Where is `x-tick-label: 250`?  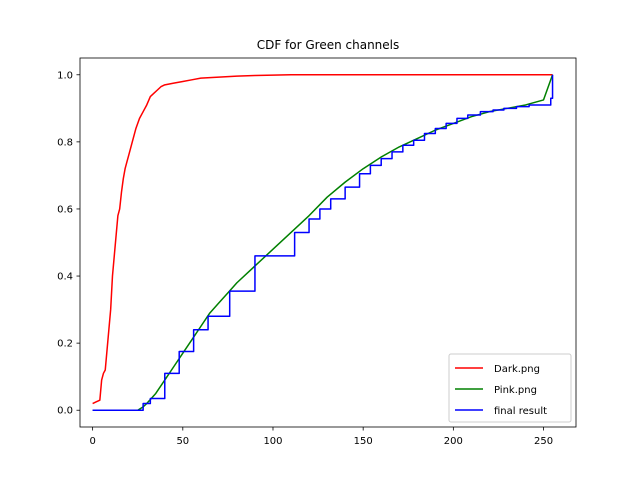 x-tick-label: 250 is located at coordinates (543, 441).